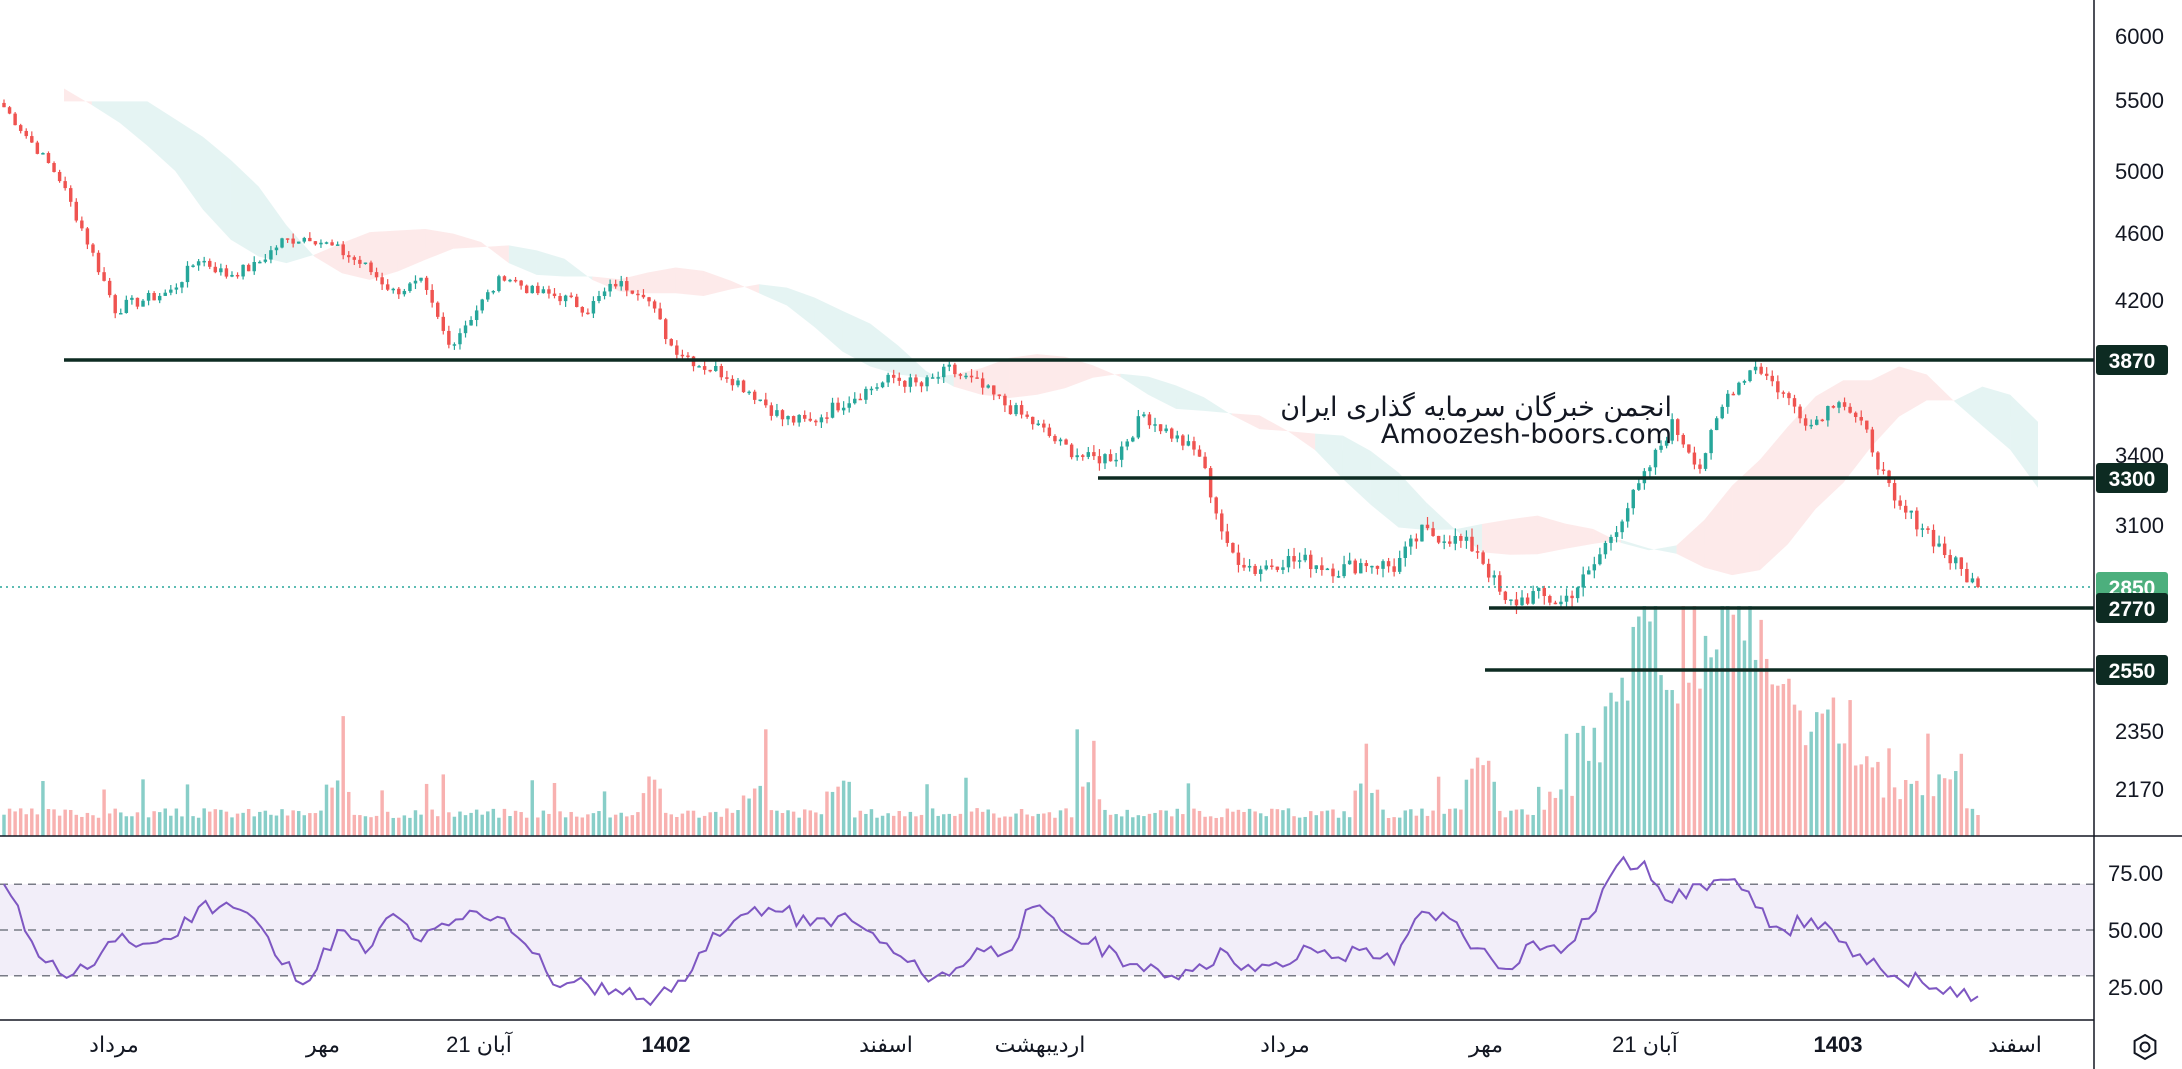  What do you see at coordinates (2135, 930) in the screenshot?
I see `rsi-axis: 75.00 50.00 25.00` at bounding box center [2135, 930].